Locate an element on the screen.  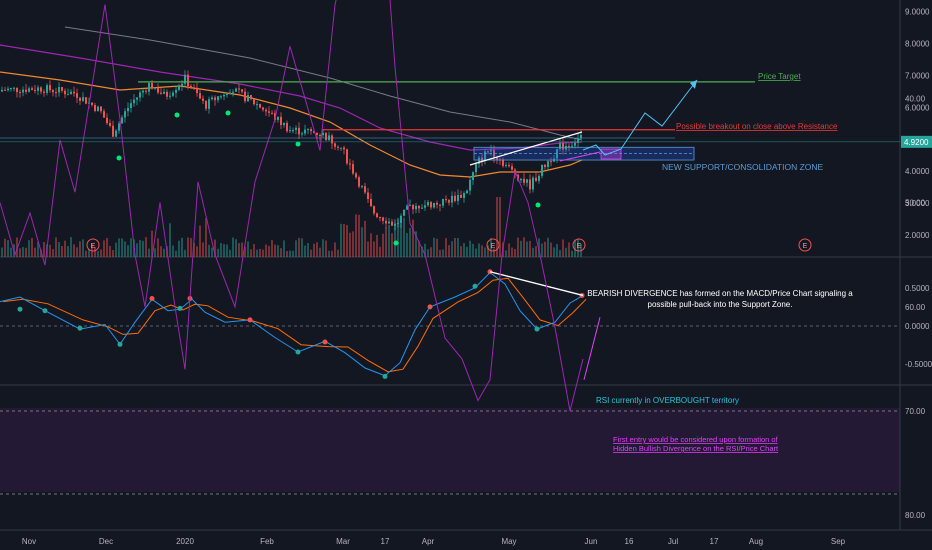
rsi-tick-label: 80.00 is located at coordinates (915, 515).